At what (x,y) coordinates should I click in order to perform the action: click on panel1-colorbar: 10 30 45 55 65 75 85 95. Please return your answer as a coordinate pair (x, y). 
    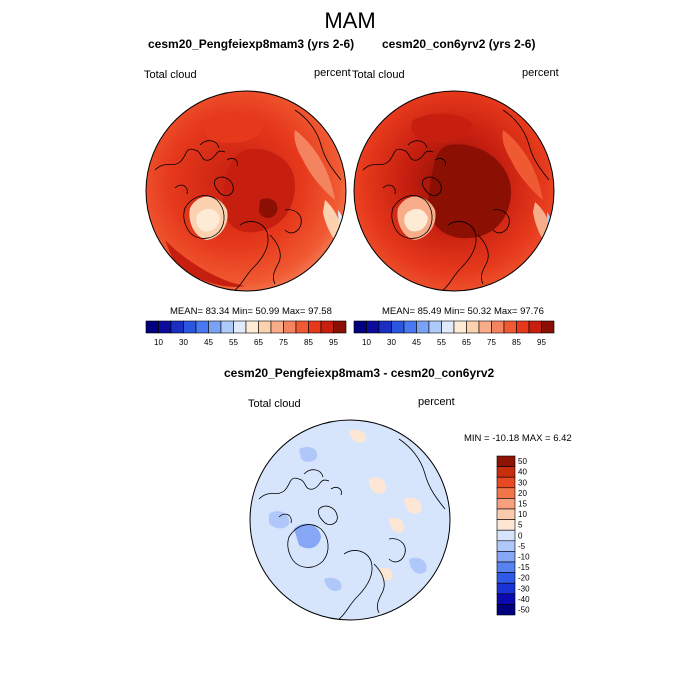
    Looking at the image, I should click on (246, 333).